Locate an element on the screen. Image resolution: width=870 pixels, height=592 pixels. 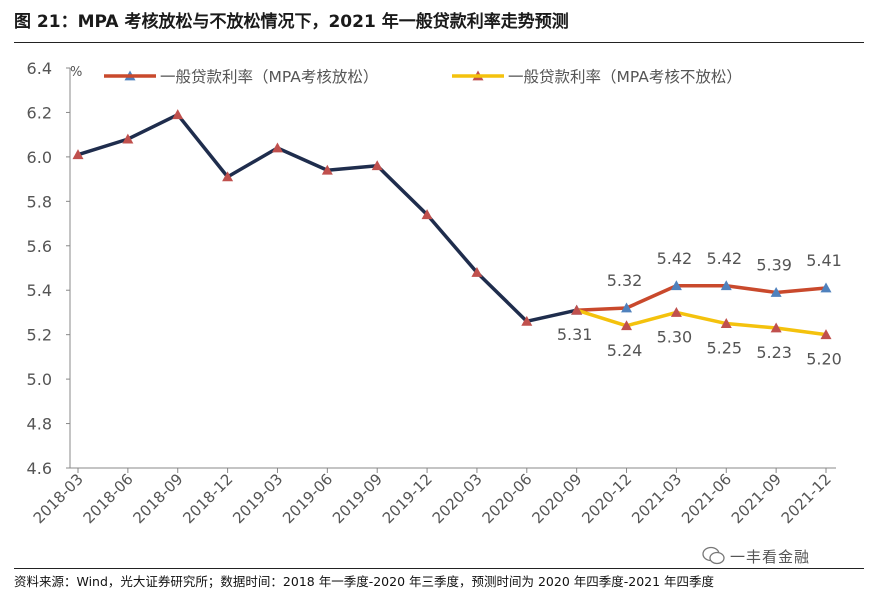
data-label: 5.23 is located at coordinates (774, 352).